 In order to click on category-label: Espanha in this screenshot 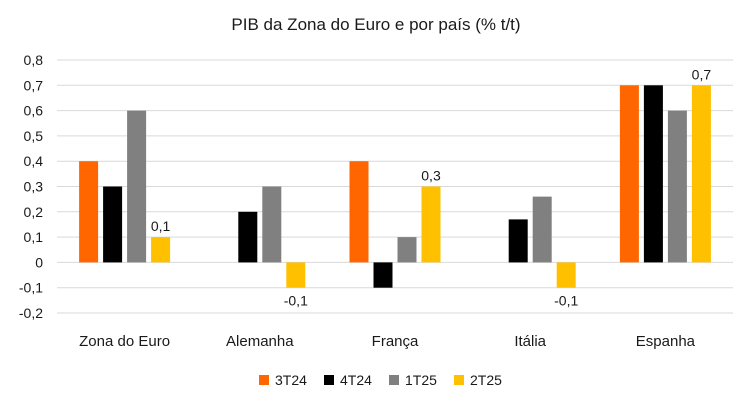, I will do `click(666, 341)`.